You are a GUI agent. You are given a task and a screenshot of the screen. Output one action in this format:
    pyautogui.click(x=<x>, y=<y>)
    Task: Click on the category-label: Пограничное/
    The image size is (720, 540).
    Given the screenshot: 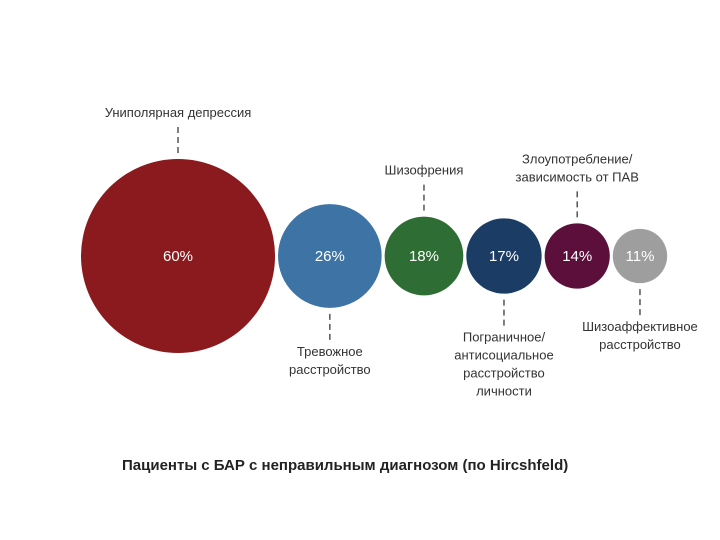 What is the action you would take?
    pyautogui.click(x=504, y=337)
    